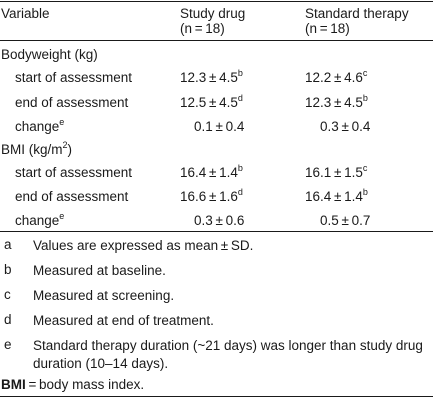 This screenshot has width=433, height=400. I want to click on footnote-letter: e, so click(8, 344).